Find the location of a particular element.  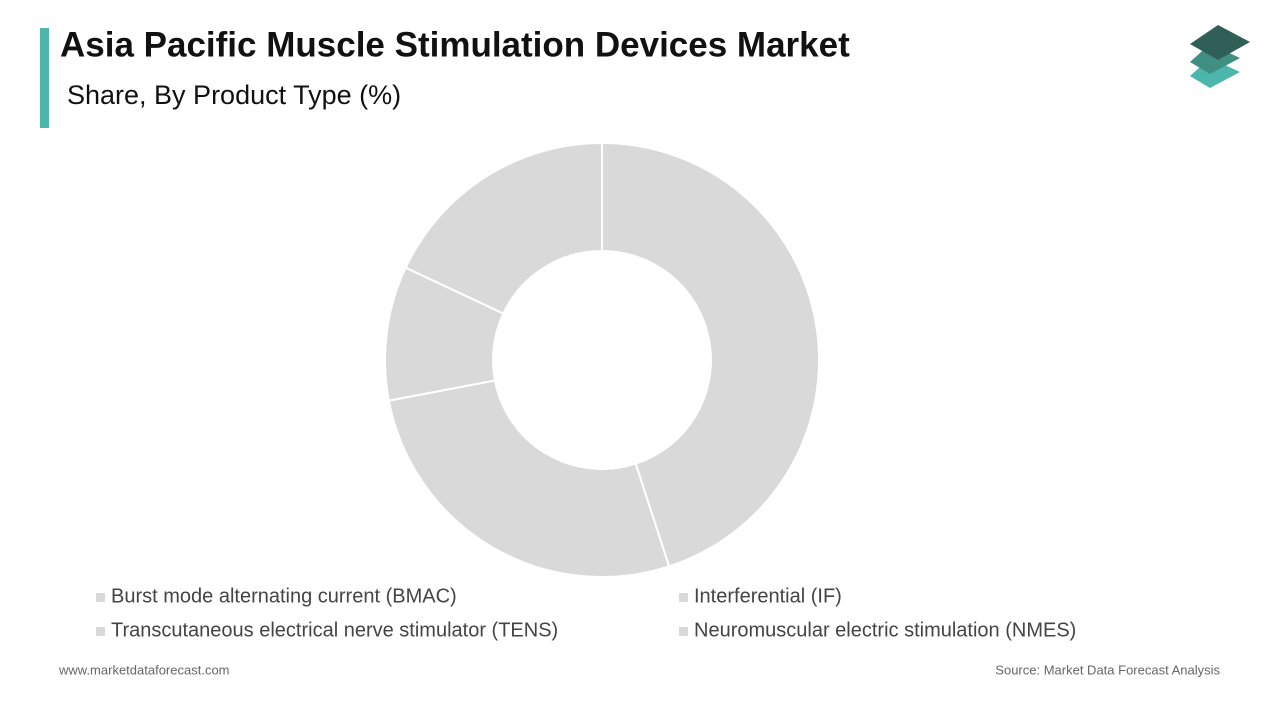

legend-label: Burst mode alternating current (BMAC) is located at coordinates (284, 596).